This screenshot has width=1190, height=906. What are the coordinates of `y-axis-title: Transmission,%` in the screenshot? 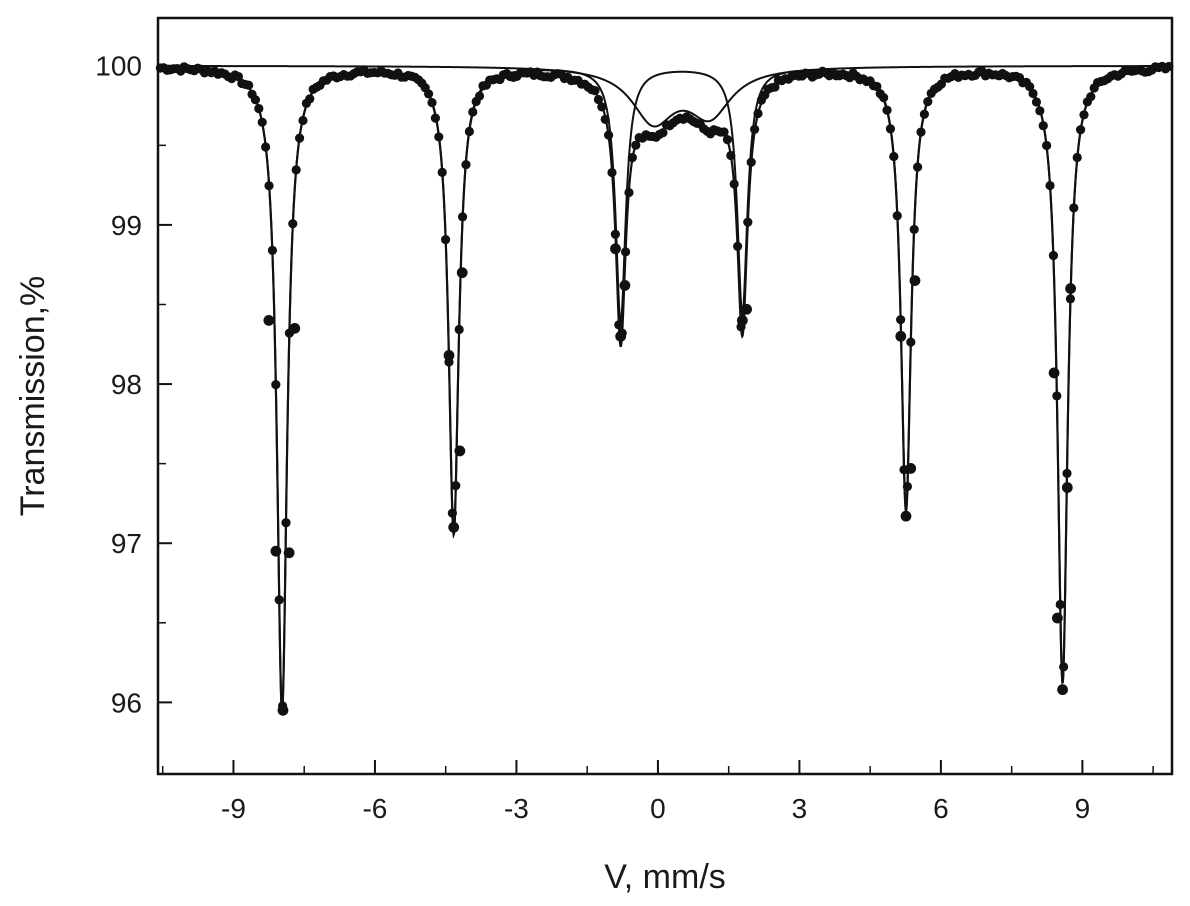 It's located at (33, 396).